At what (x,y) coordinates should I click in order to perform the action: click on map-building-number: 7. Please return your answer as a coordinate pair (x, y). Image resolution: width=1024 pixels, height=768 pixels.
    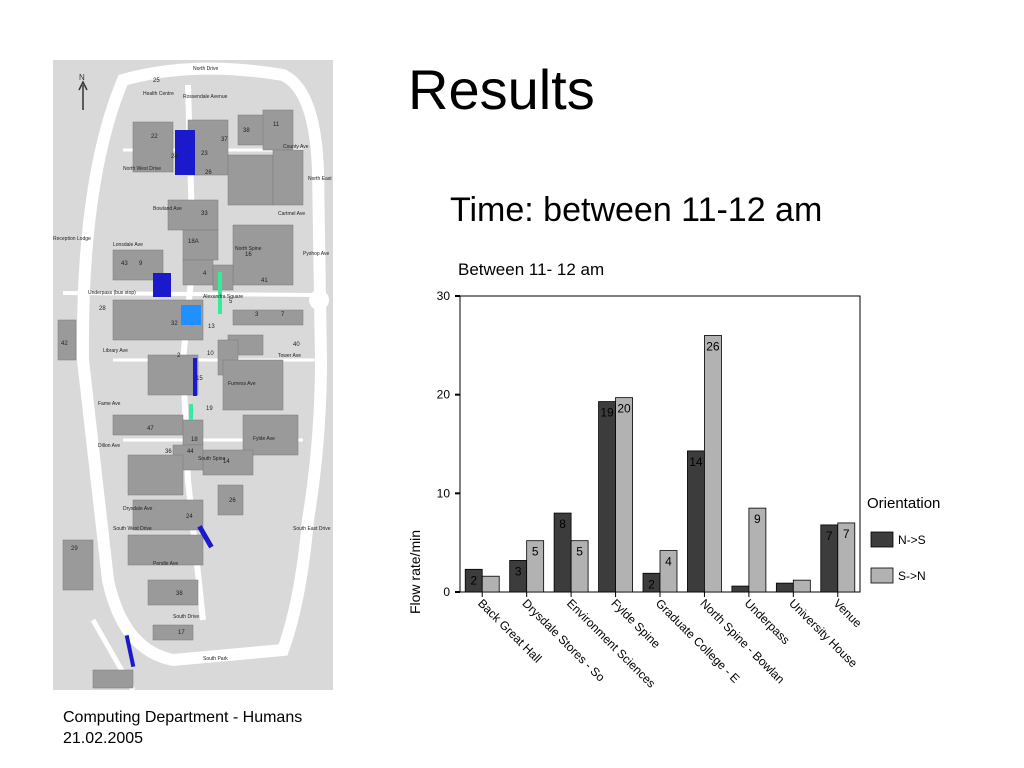
    Looking at the image, I should click on (283, 315).